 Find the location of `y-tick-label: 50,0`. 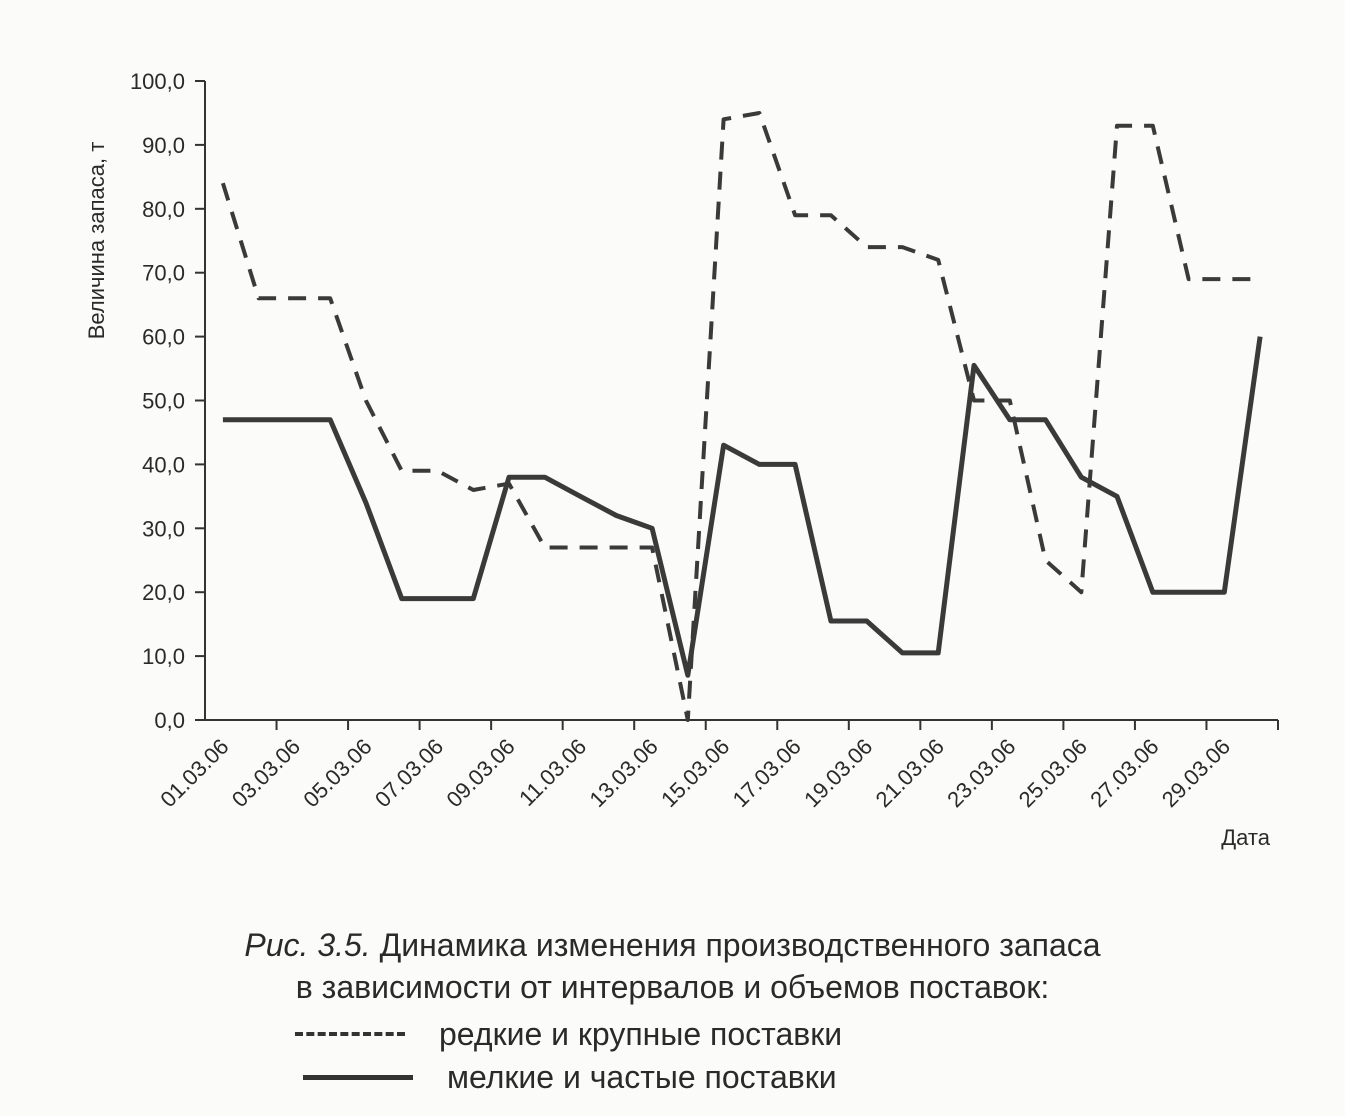

y-tick-label: 50,0 is located at coordinates (163, 401).